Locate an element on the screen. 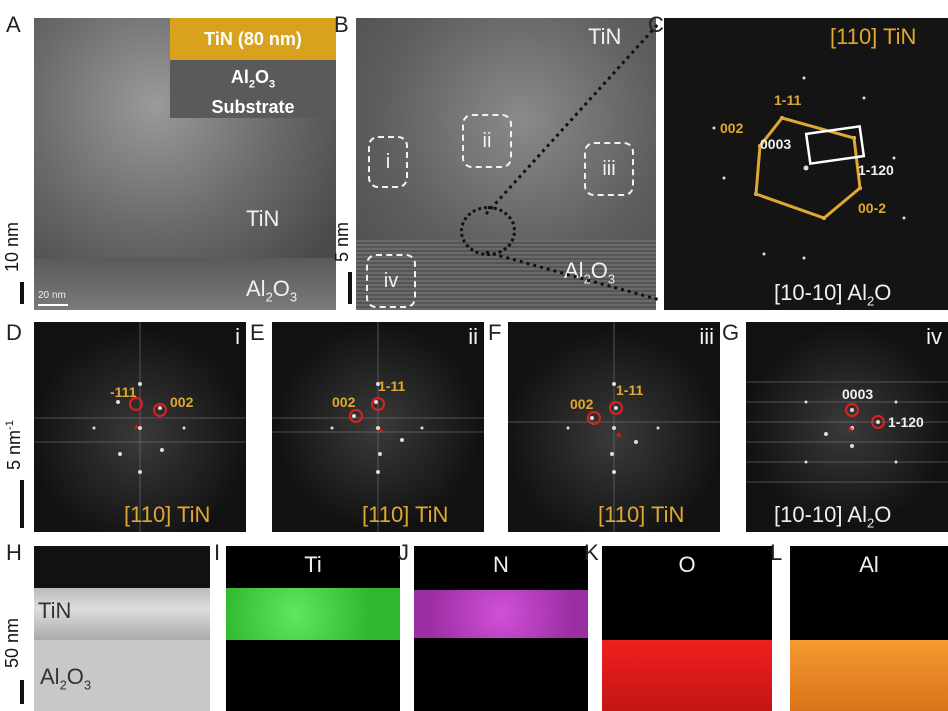 This screenshot has width=948, height=711. panel-h-haadf: TiN Al2O3 is located at coordinates (122, 628).